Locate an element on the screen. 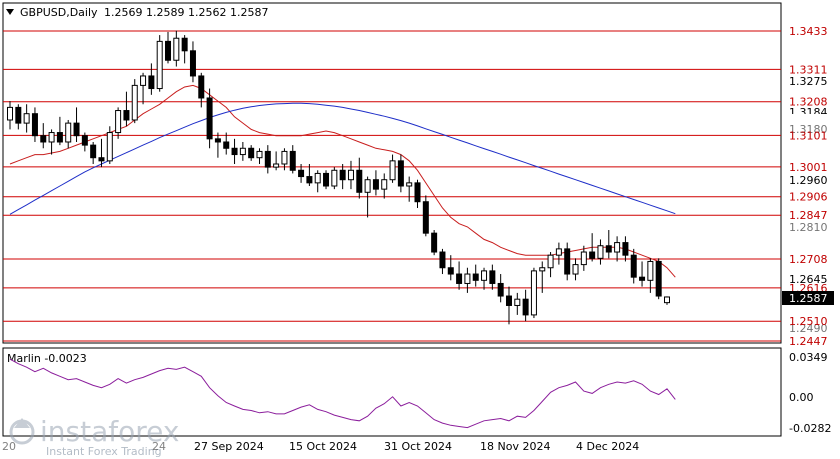  date-label-partial-left: 20 is located at coordinates (9, 446).